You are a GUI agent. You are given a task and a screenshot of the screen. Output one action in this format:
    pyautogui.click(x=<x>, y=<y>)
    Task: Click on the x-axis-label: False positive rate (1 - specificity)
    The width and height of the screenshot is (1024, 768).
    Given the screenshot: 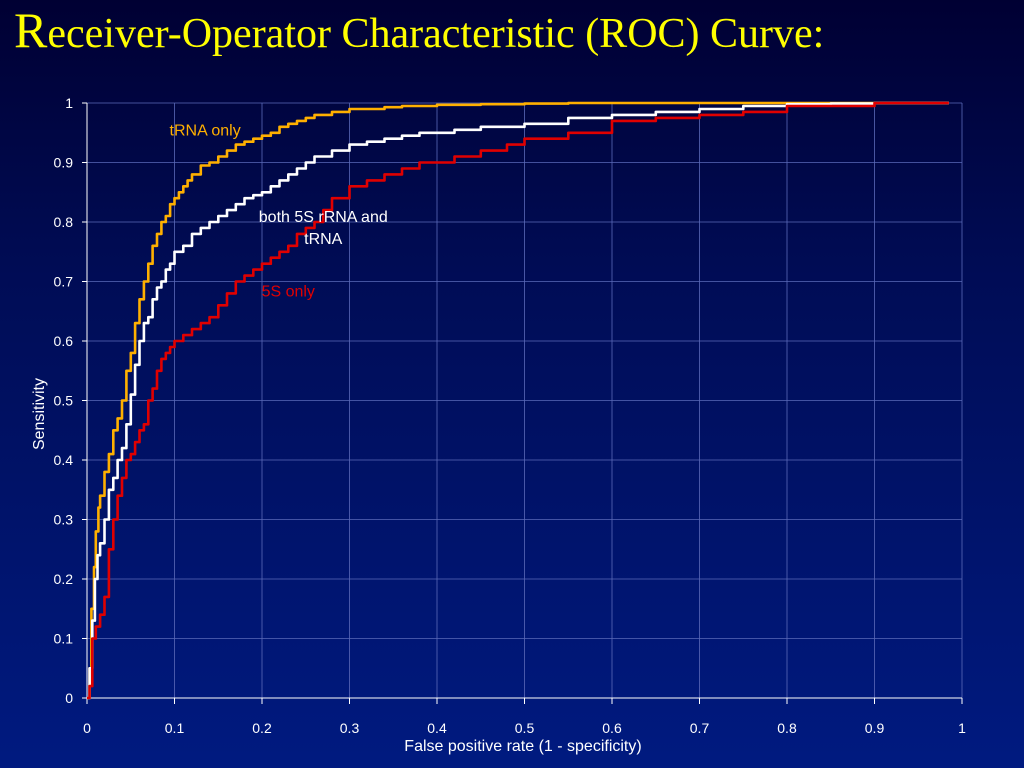 What is the action you would take?
    pyautogui.click(x=522, y=746)
    